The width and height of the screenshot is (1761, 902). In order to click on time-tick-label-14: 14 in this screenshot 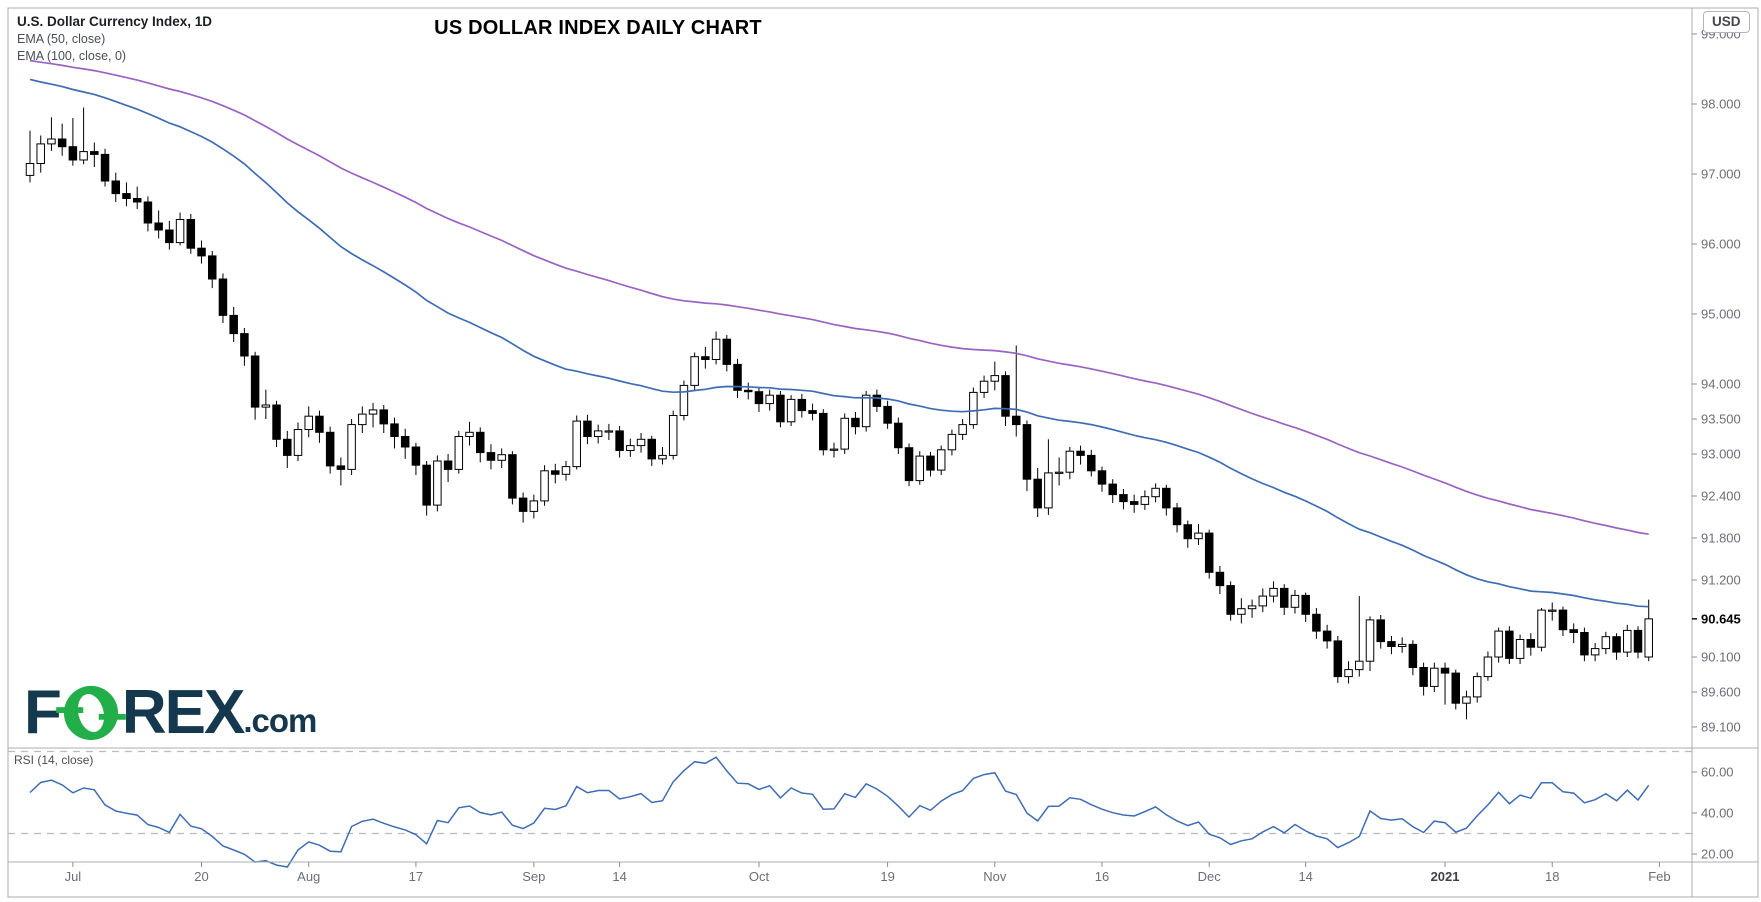, I will do `click(619, 876)`.